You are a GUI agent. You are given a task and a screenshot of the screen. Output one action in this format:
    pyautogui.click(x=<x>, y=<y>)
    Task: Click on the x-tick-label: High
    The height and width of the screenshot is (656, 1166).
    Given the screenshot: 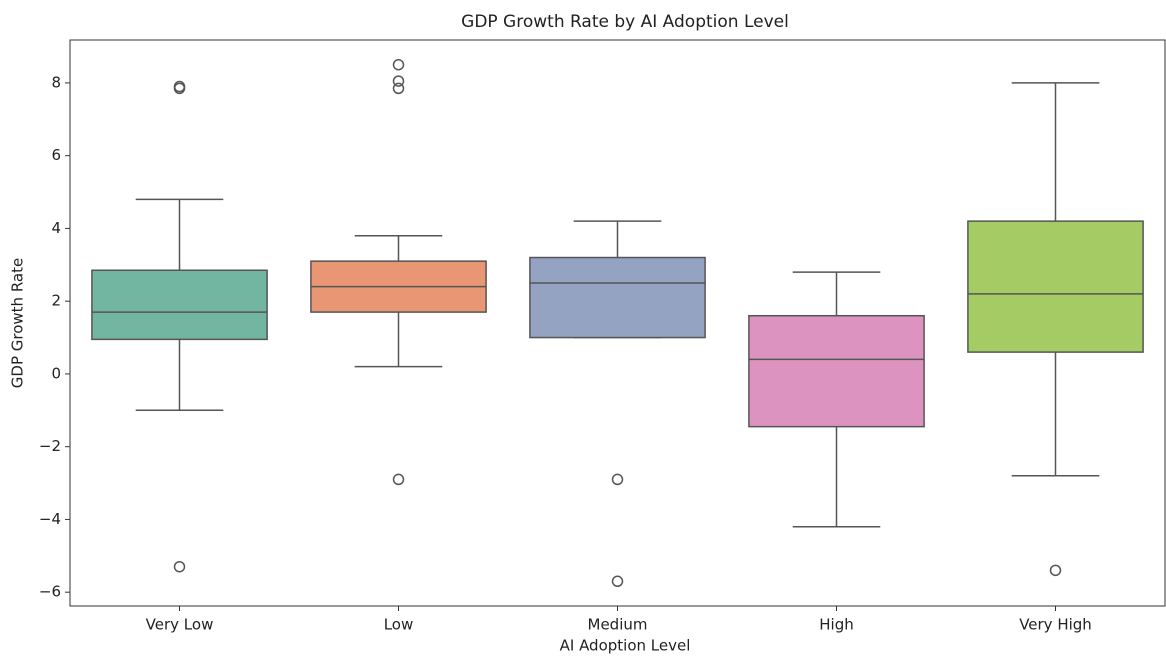 What is the action you would take?
    pyautogui.click(x=836, y=625)
    